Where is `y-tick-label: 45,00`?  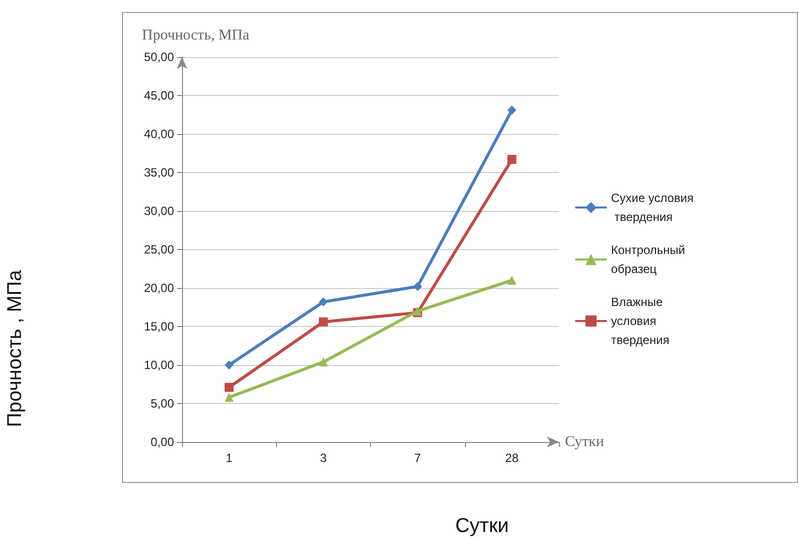 y-tick-label: 45,00 is located at coordinates (159, 95).